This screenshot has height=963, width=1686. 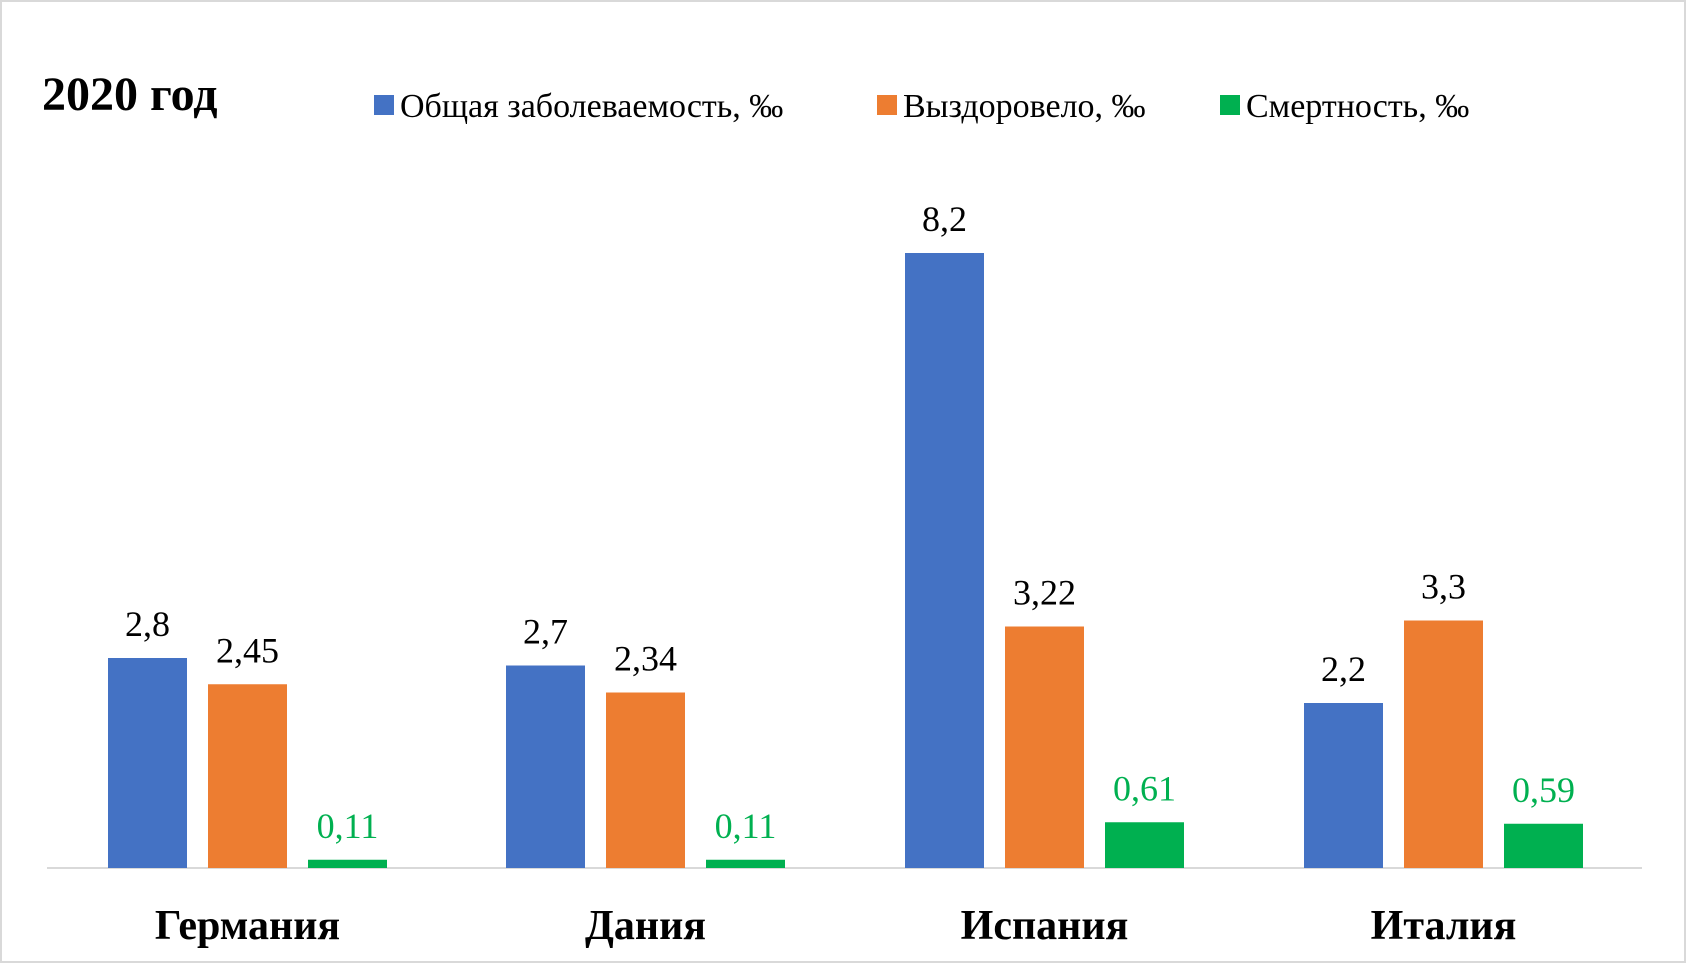 What do you see at coordinates (247, 926) in the screenshot?
I see `category-label-1: Германия` at bounding box center [247, 926].